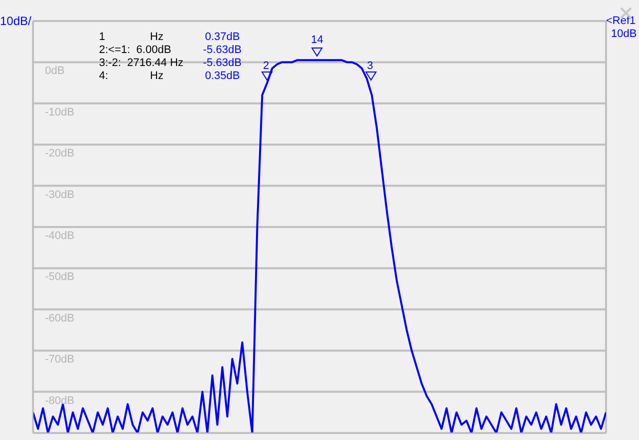 The width and height of the screenshot is (639, 440). I want to click on y-tick-label: -10dB, so click(59, 112).